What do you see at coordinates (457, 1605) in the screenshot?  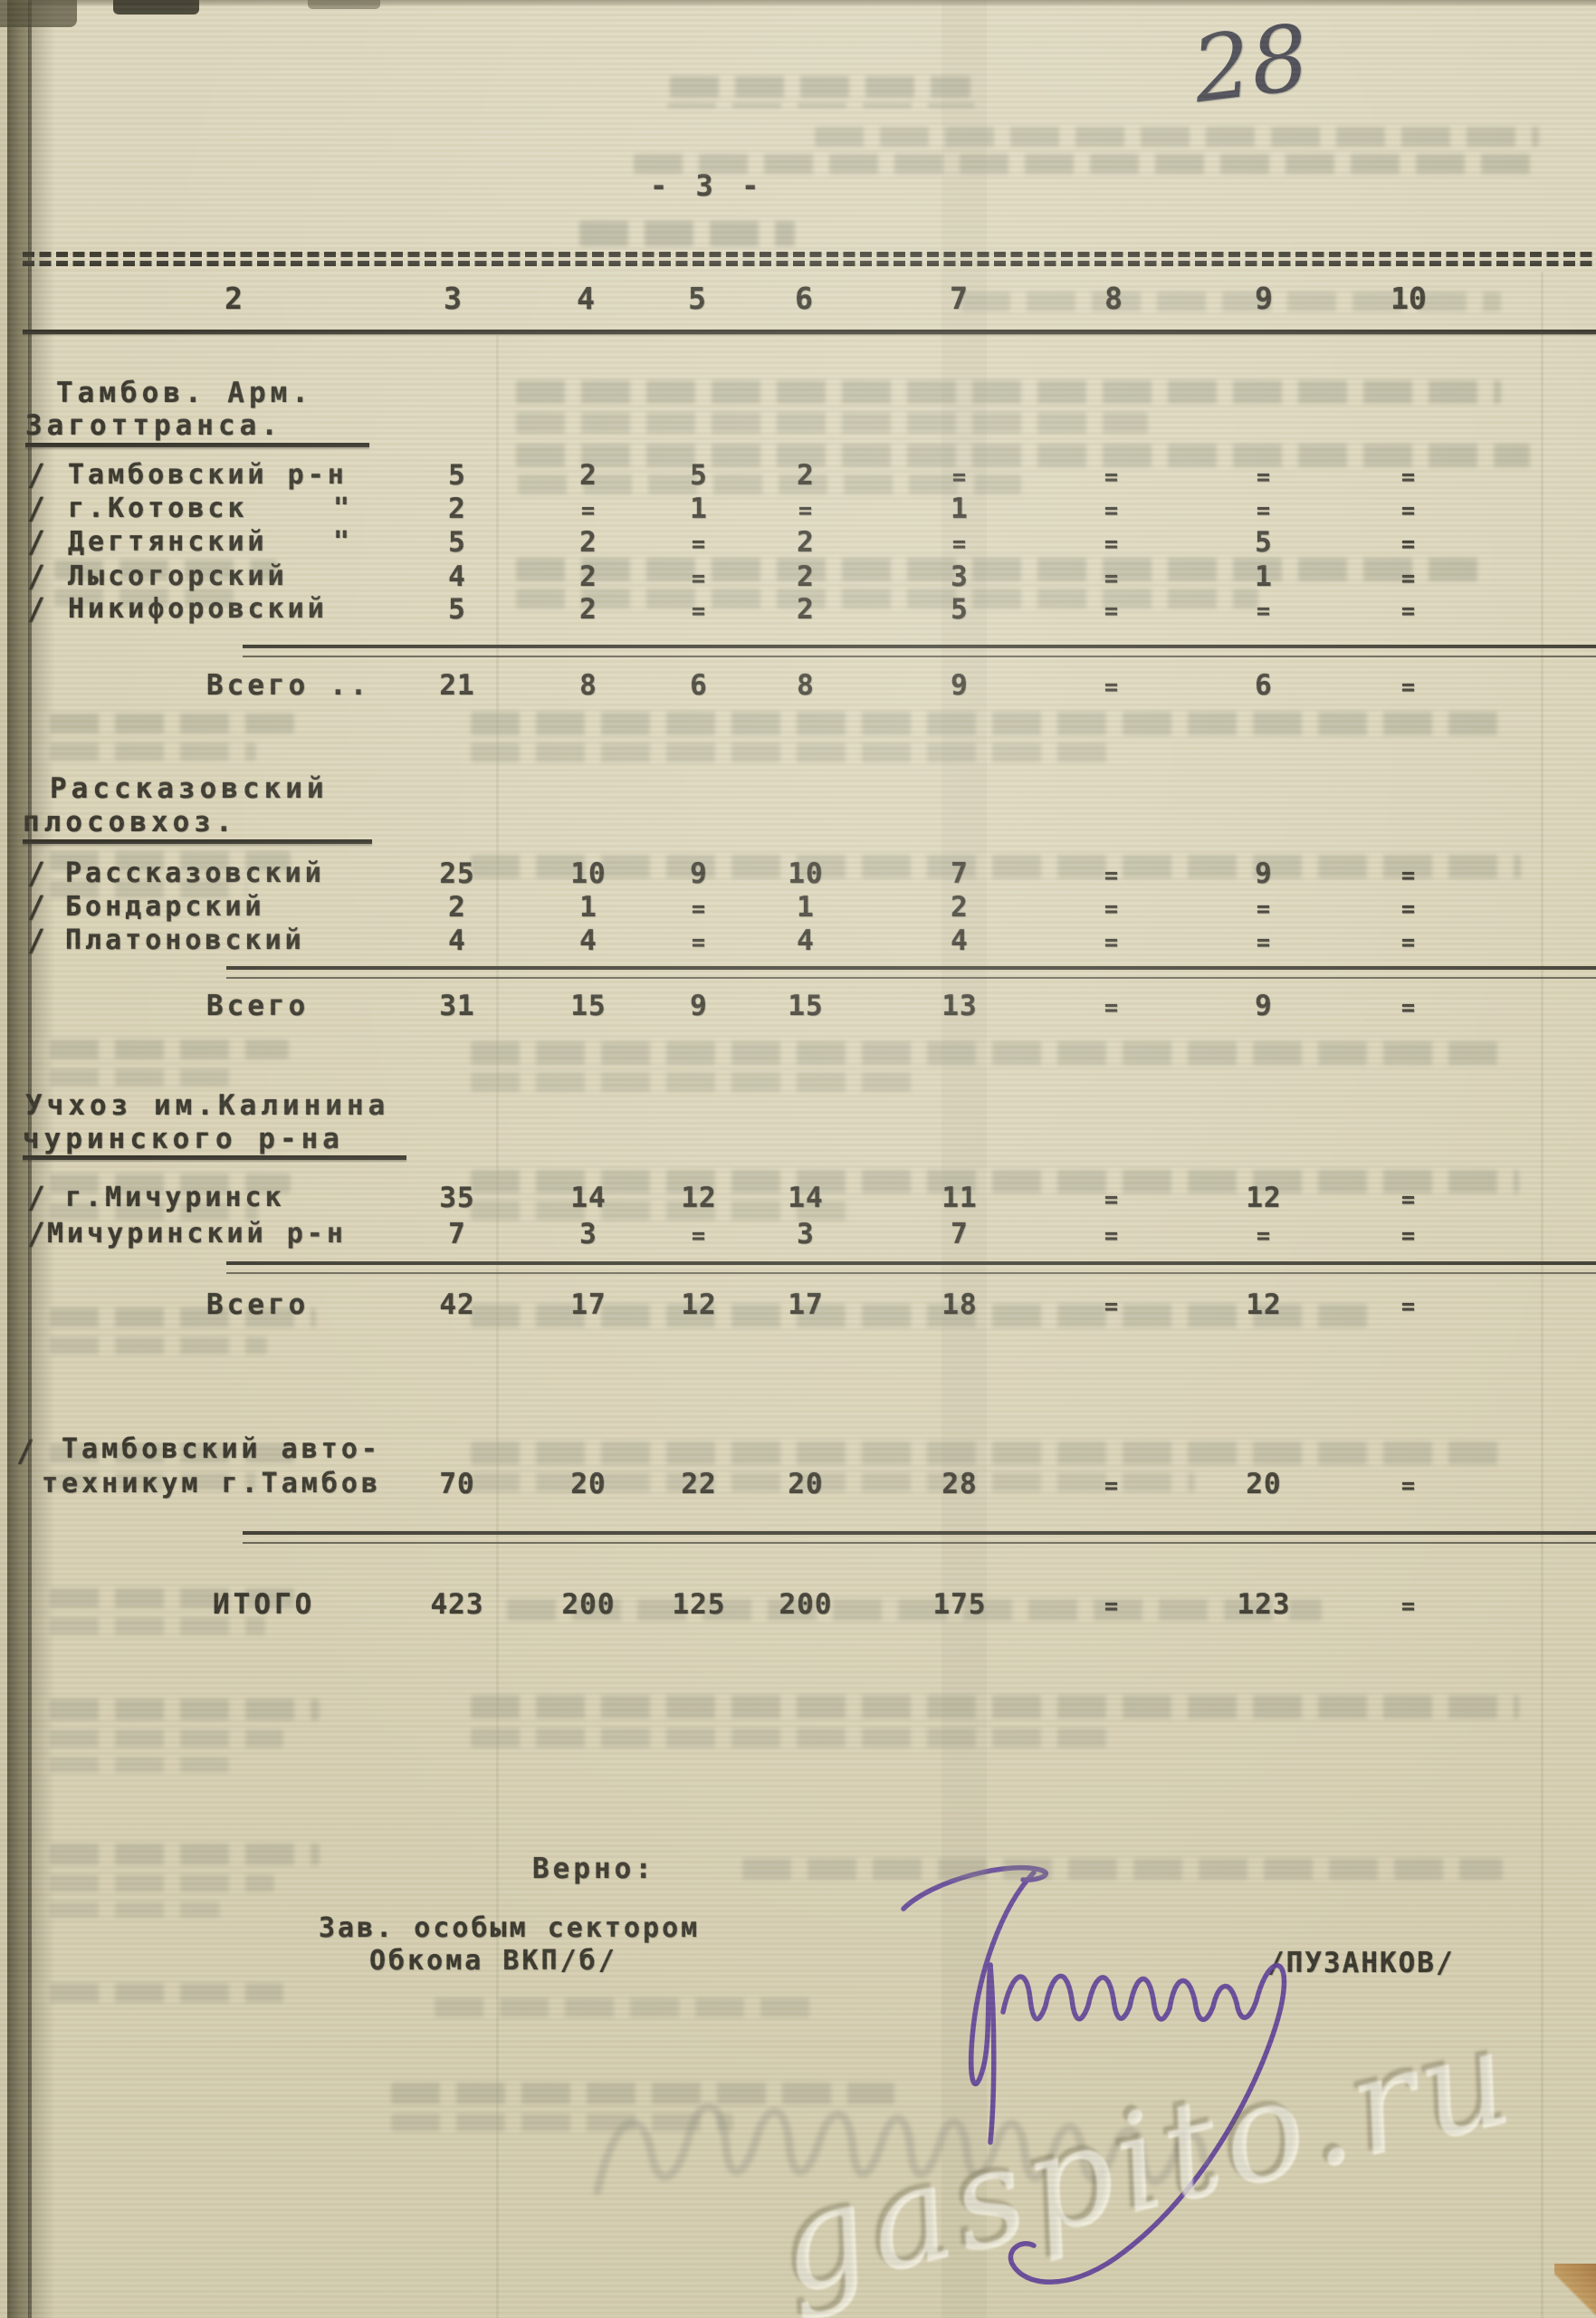 I see `table-cell: 423` at bounding box center [457, 1605].